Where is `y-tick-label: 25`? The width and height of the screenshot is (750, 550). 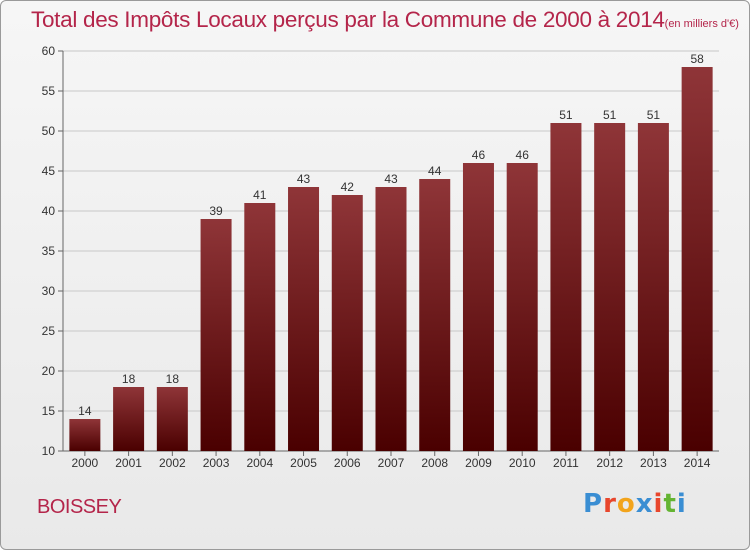 y-tick-label: 25 is located at coordinates (49, 331).